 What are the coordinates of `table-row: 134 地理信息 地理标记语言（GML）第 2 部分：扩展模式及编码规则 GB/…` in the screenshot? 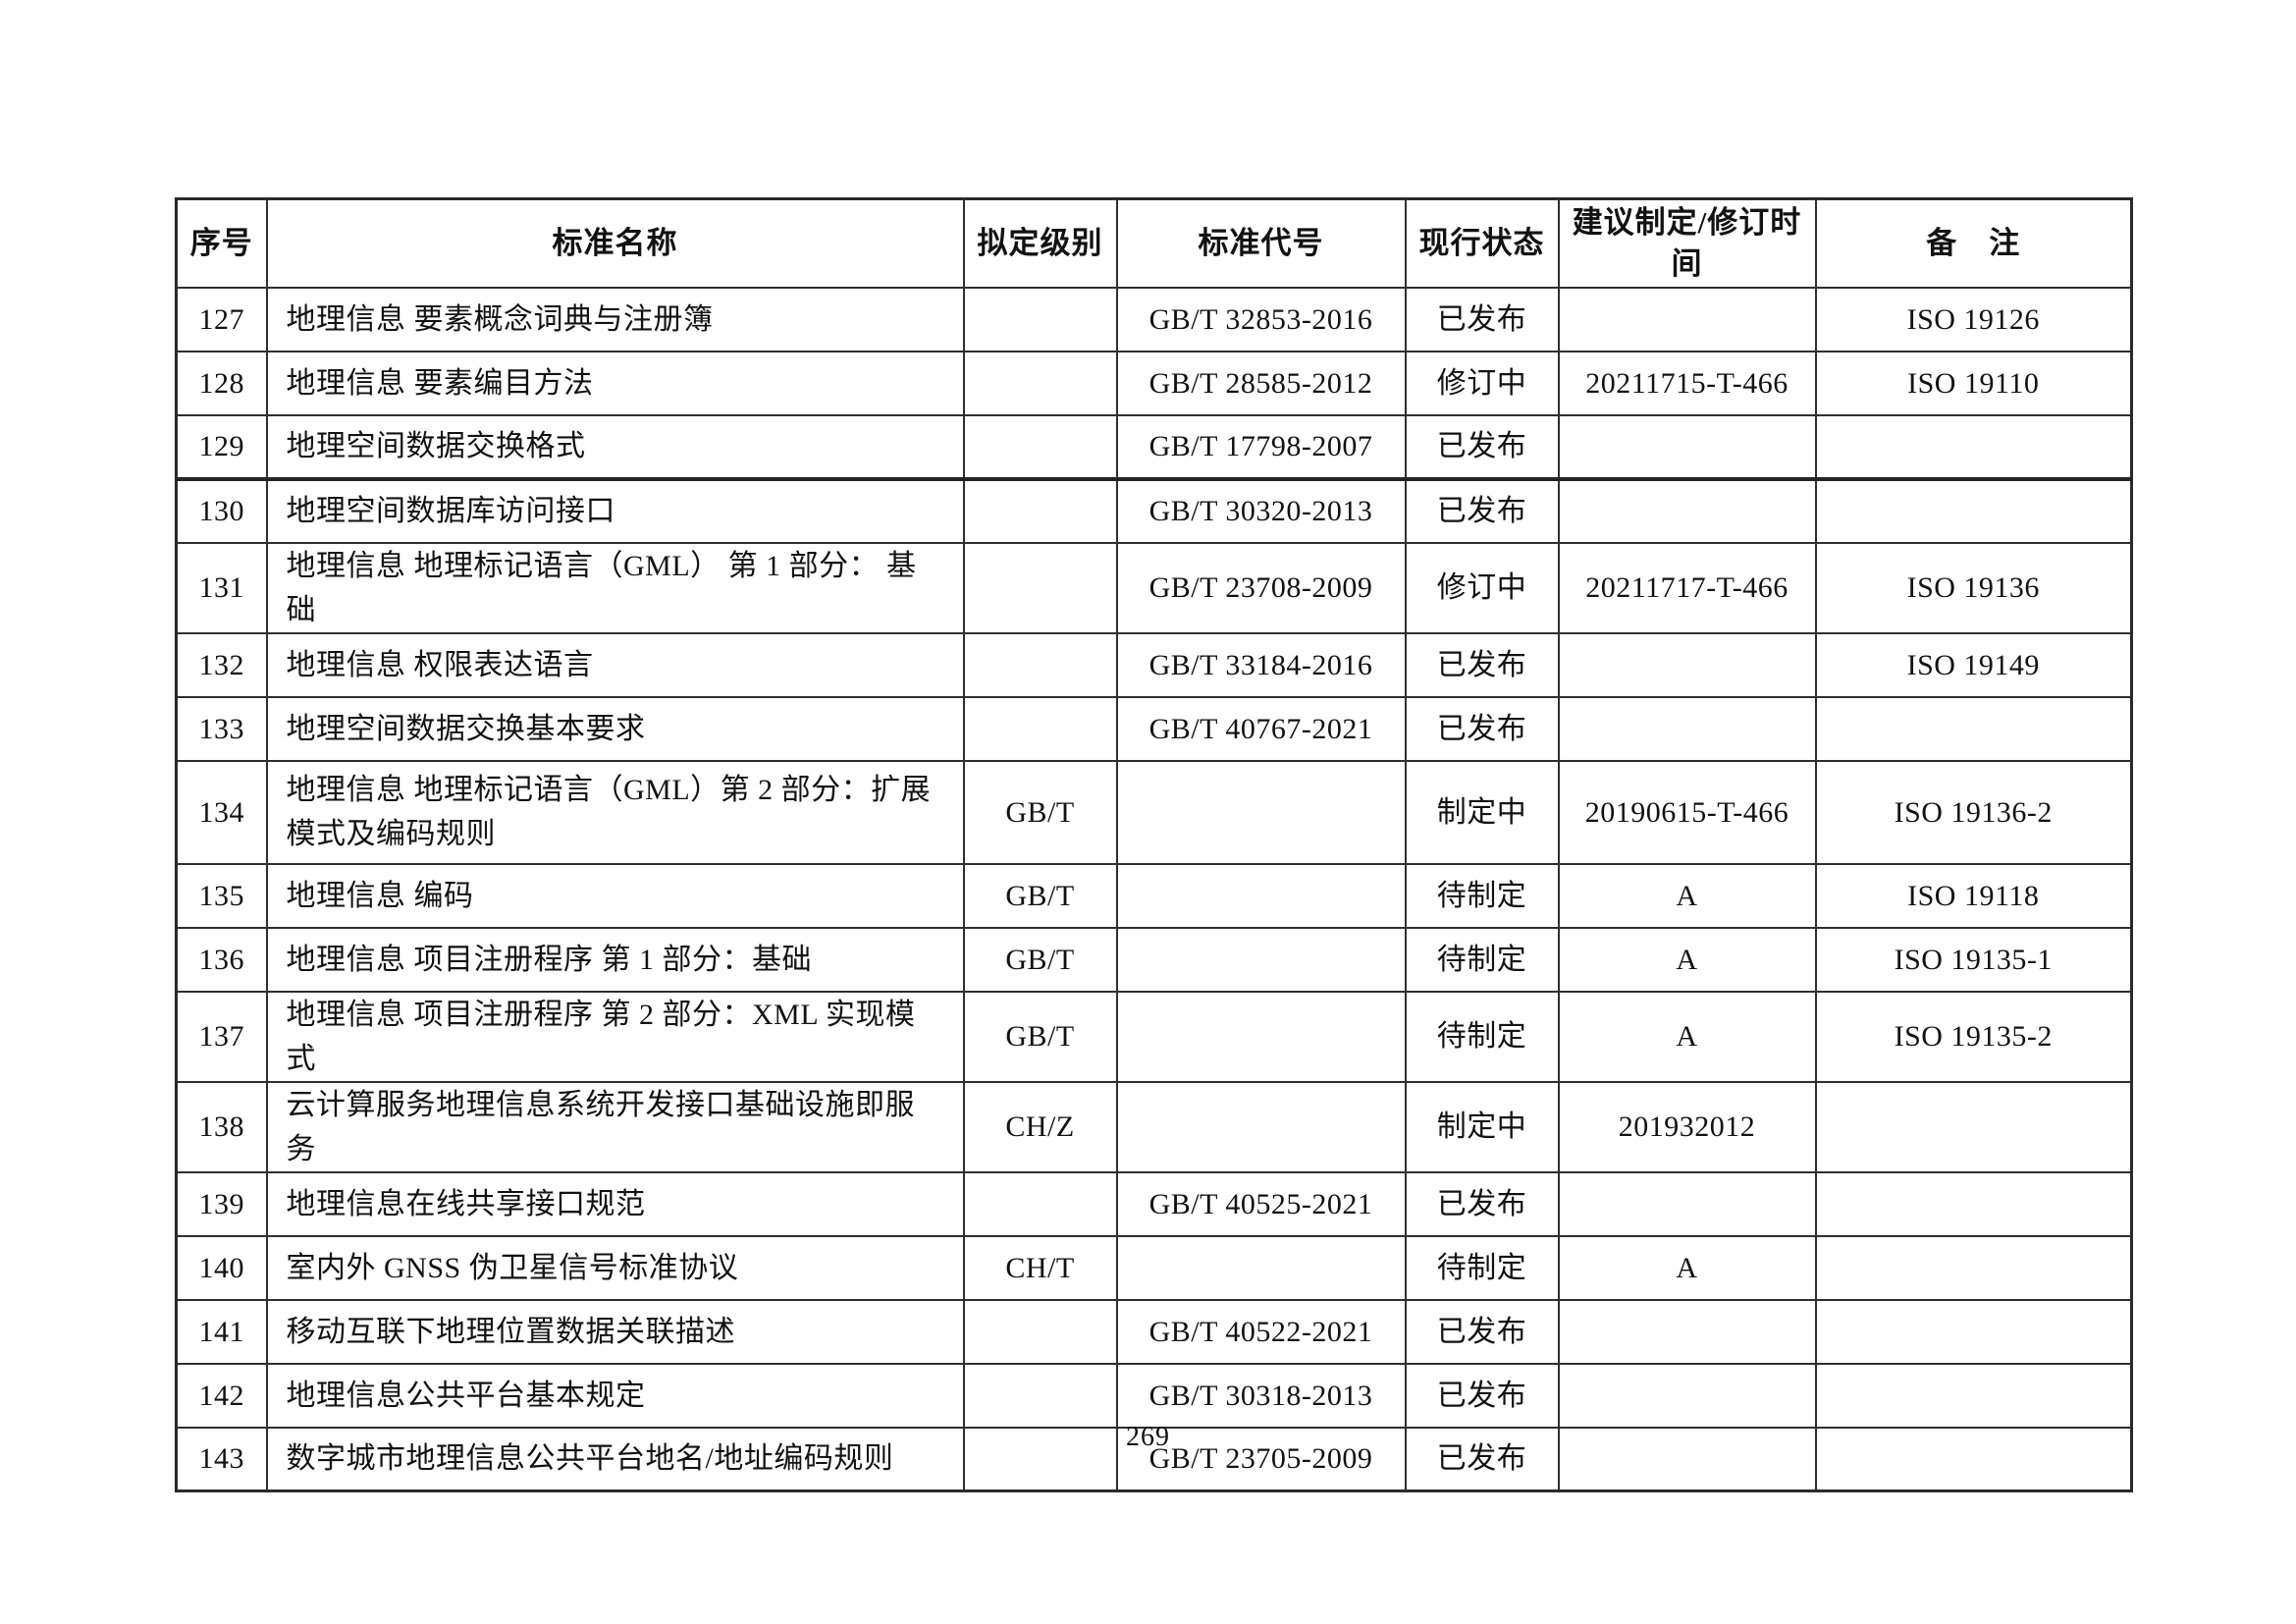 It's located at (1154, 812).